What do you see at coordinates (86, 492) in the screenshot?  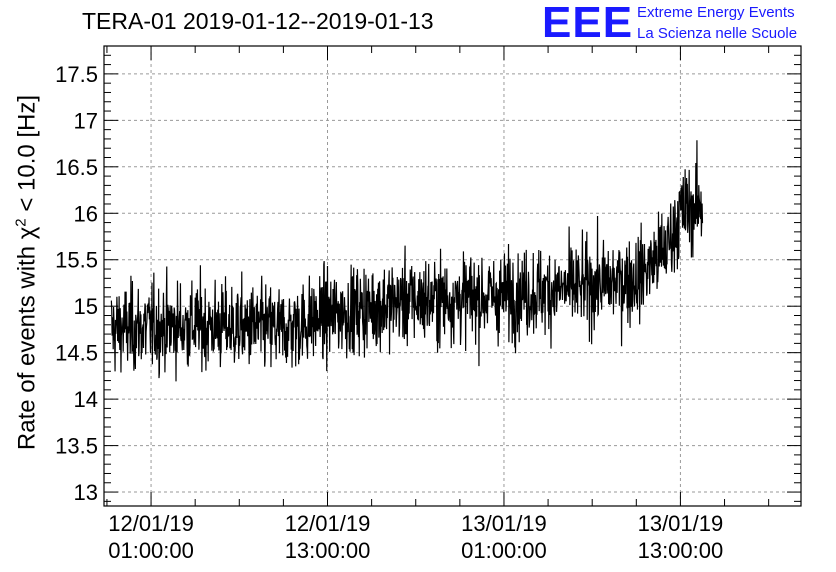 I see `y-tick-label: 13` at bounding box center [86, 492].